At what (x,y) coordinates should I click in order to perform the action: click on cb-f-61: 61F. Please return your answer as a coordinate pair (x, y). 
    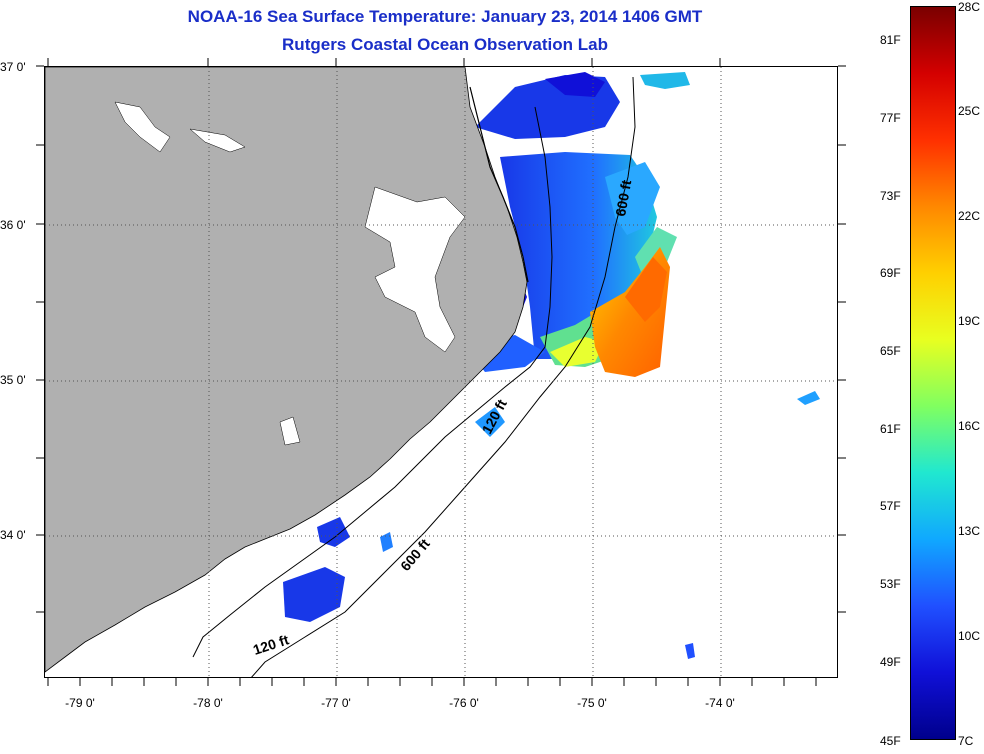
    Looking at the image, I should click on (890, 429).